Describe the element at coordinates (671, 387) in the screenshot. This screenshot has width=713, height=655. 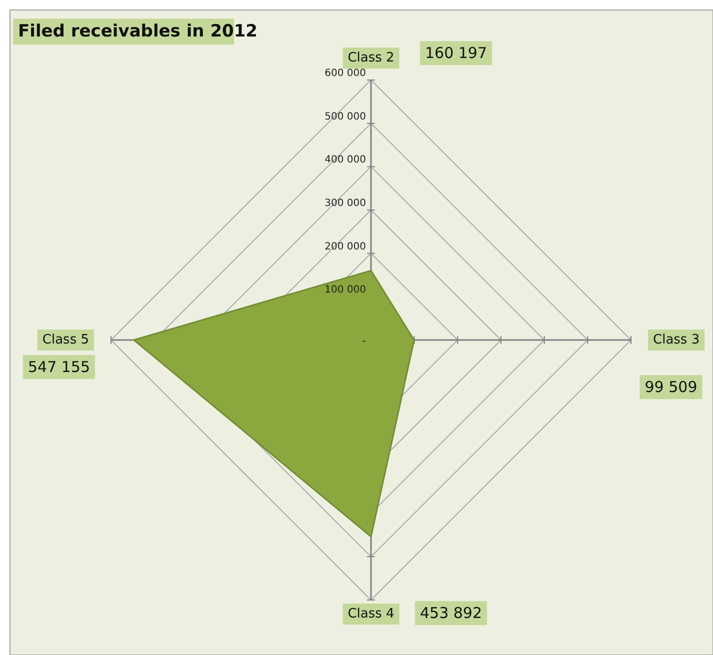
I see `text: 99 509` at that location.